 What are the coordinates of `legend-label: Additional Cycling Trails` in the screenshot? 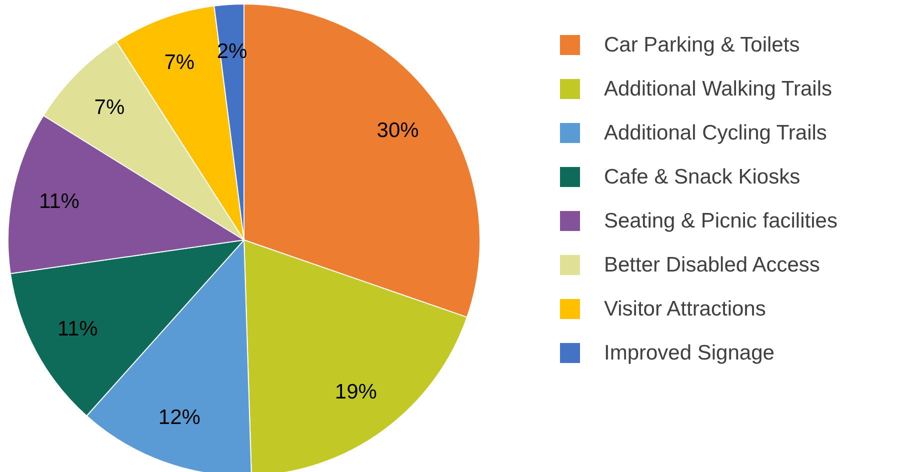 It's located at (715, 133).